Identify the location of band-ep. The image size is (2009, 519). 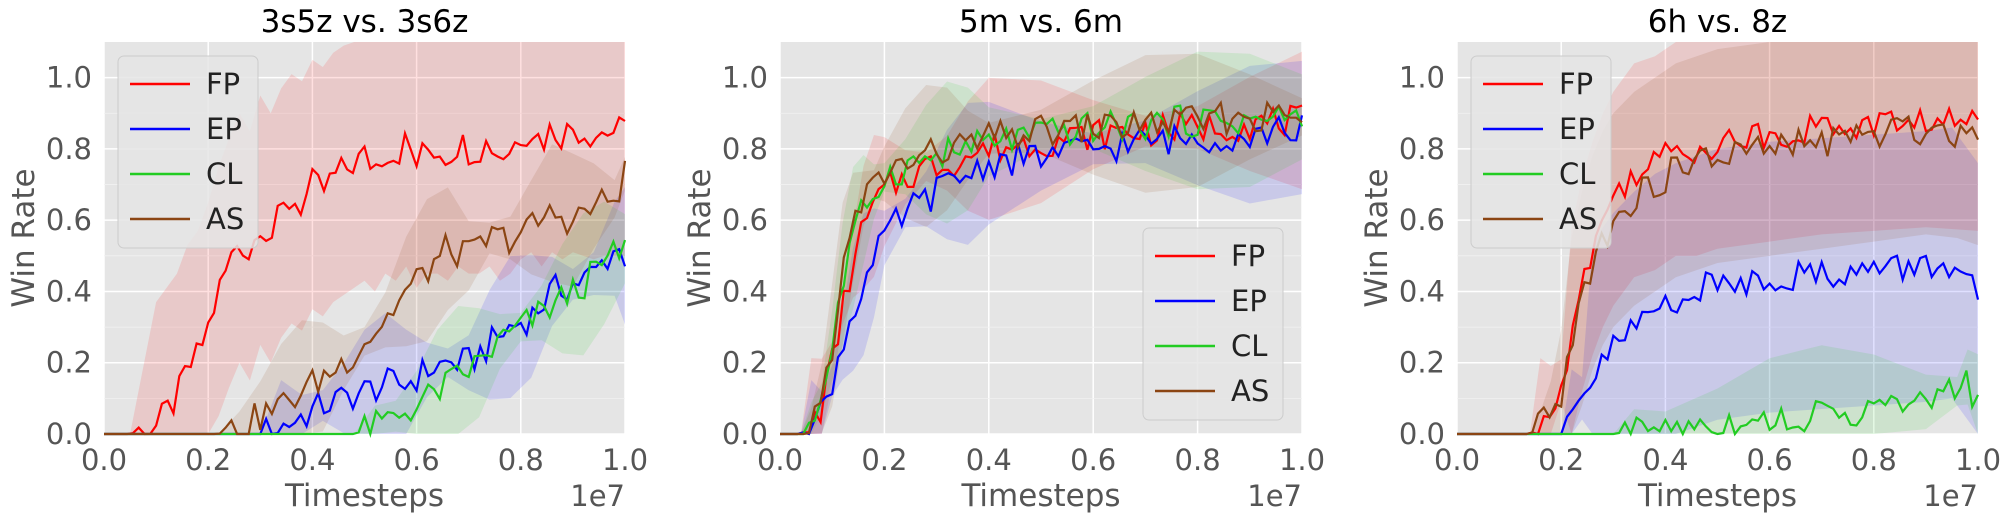
(364, 310).